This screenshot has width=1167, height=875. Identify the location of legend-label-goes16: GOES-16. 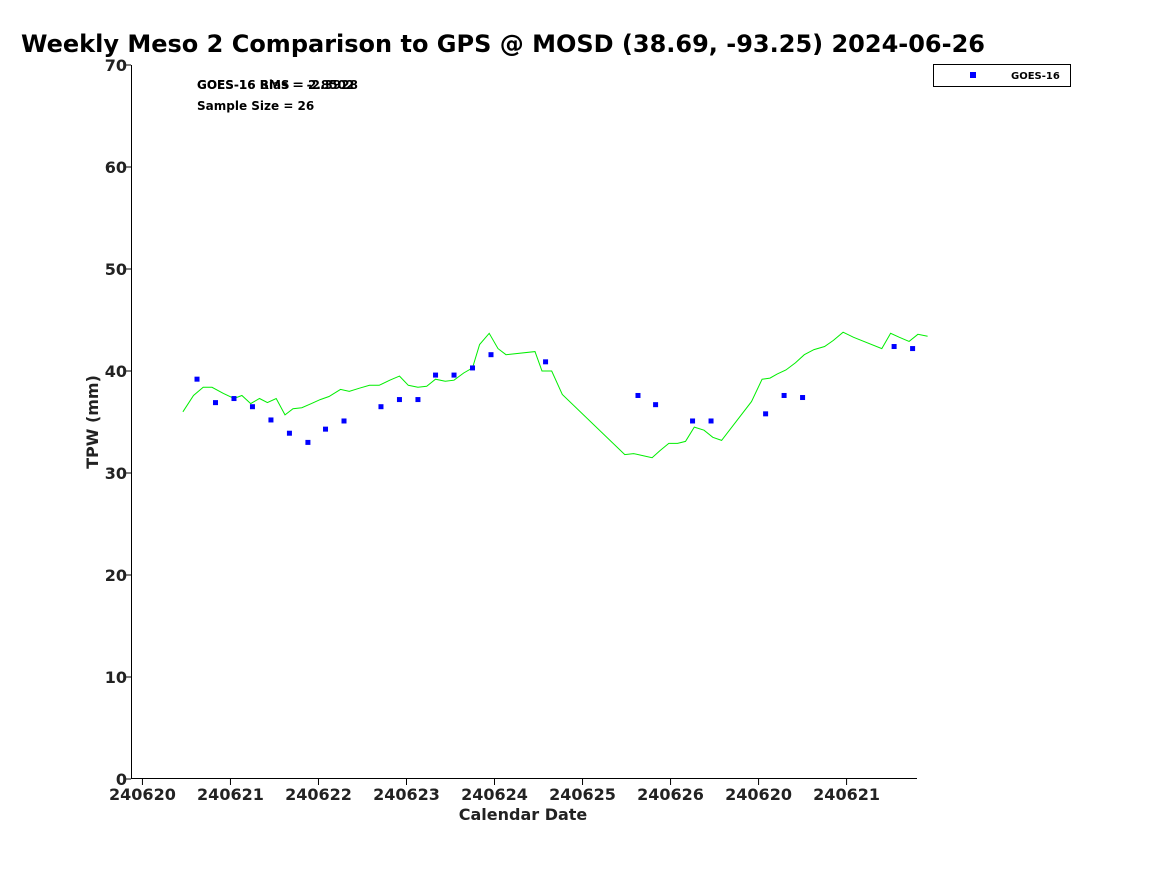
(1035, 76).